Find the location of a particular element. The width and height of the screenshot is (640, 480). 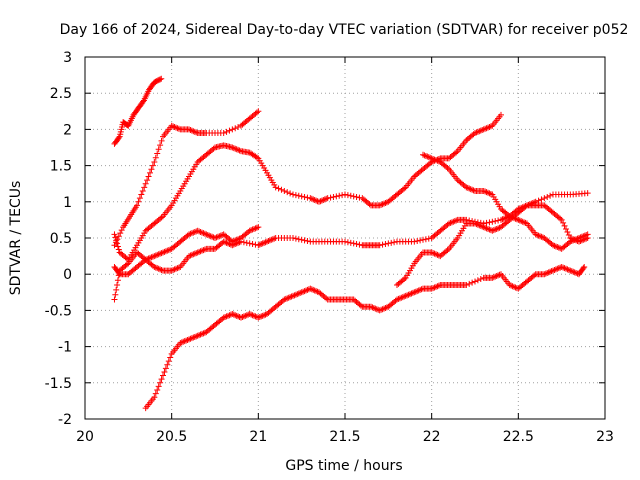

y-tick-label: 0 is located at coordinates (67, 275).